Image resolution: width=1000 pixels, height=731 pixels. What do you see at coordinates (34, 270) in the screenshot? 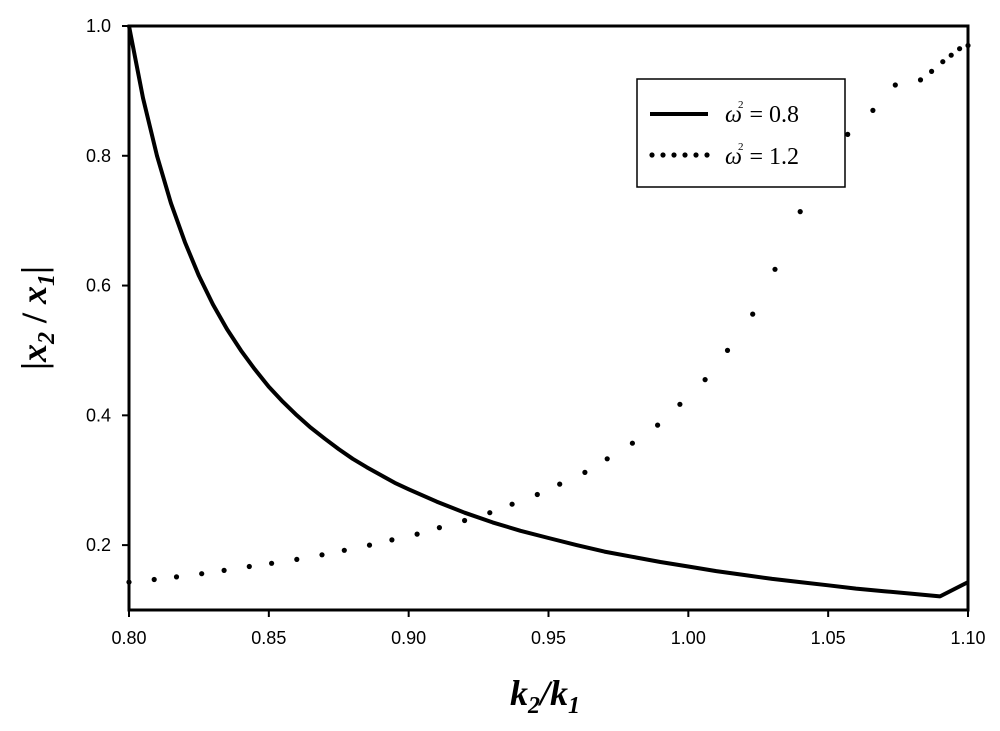
I see `y-axis-label-close: |` at bounding box center [34, 270].